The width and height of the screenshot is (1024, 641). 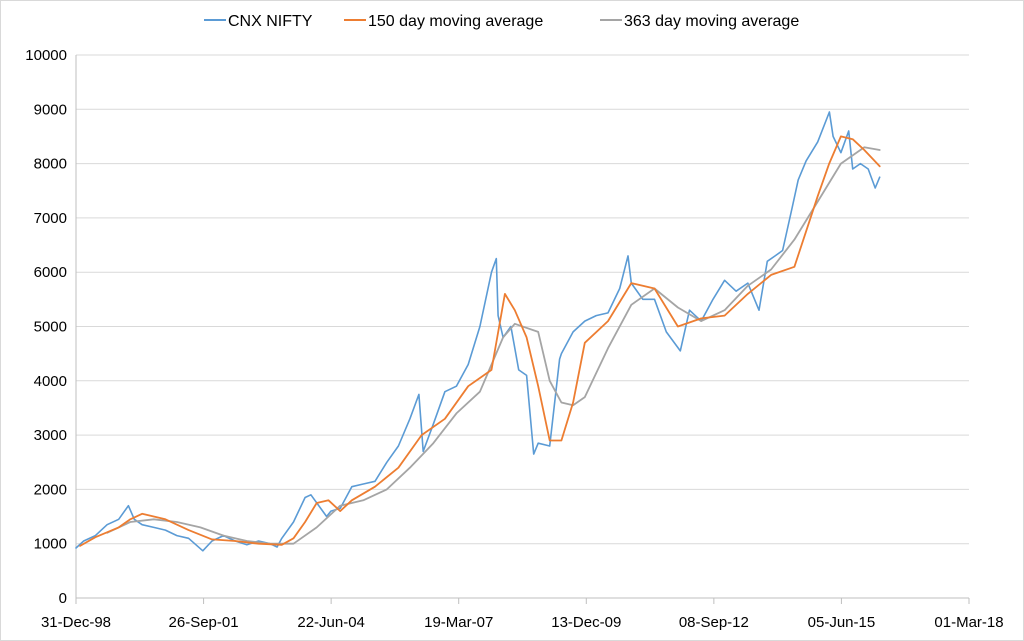 What do you see at coordinates (842, 622) in the screenshot?
I see `x-tick-label: 05-Jun-15` at bounding box center [842, 622].